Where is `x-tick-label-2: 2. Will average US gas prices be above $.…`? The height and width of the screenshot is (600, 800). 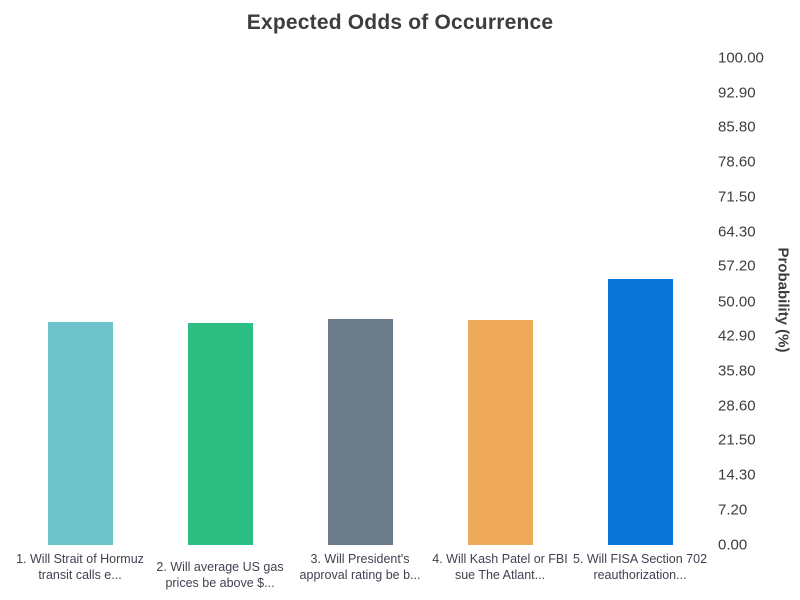 x-tick-label-2: 2. Will average US gas prices be above $.… is located at coordinates (219, 575).